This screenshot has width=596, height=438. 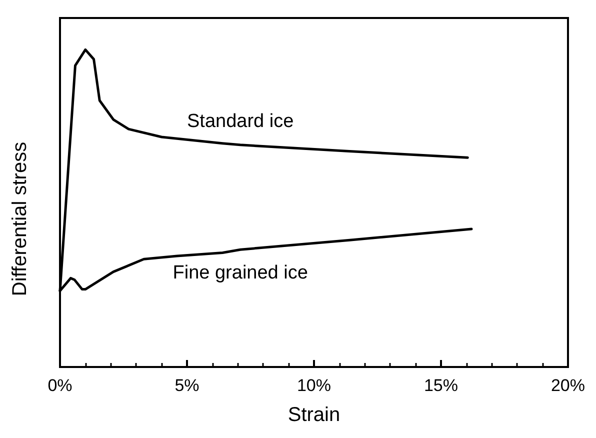 What do you see at coordinates (568, 385) in the screenshot?
I see `x-tick-label: 20%` at bounding box center [568, 385].